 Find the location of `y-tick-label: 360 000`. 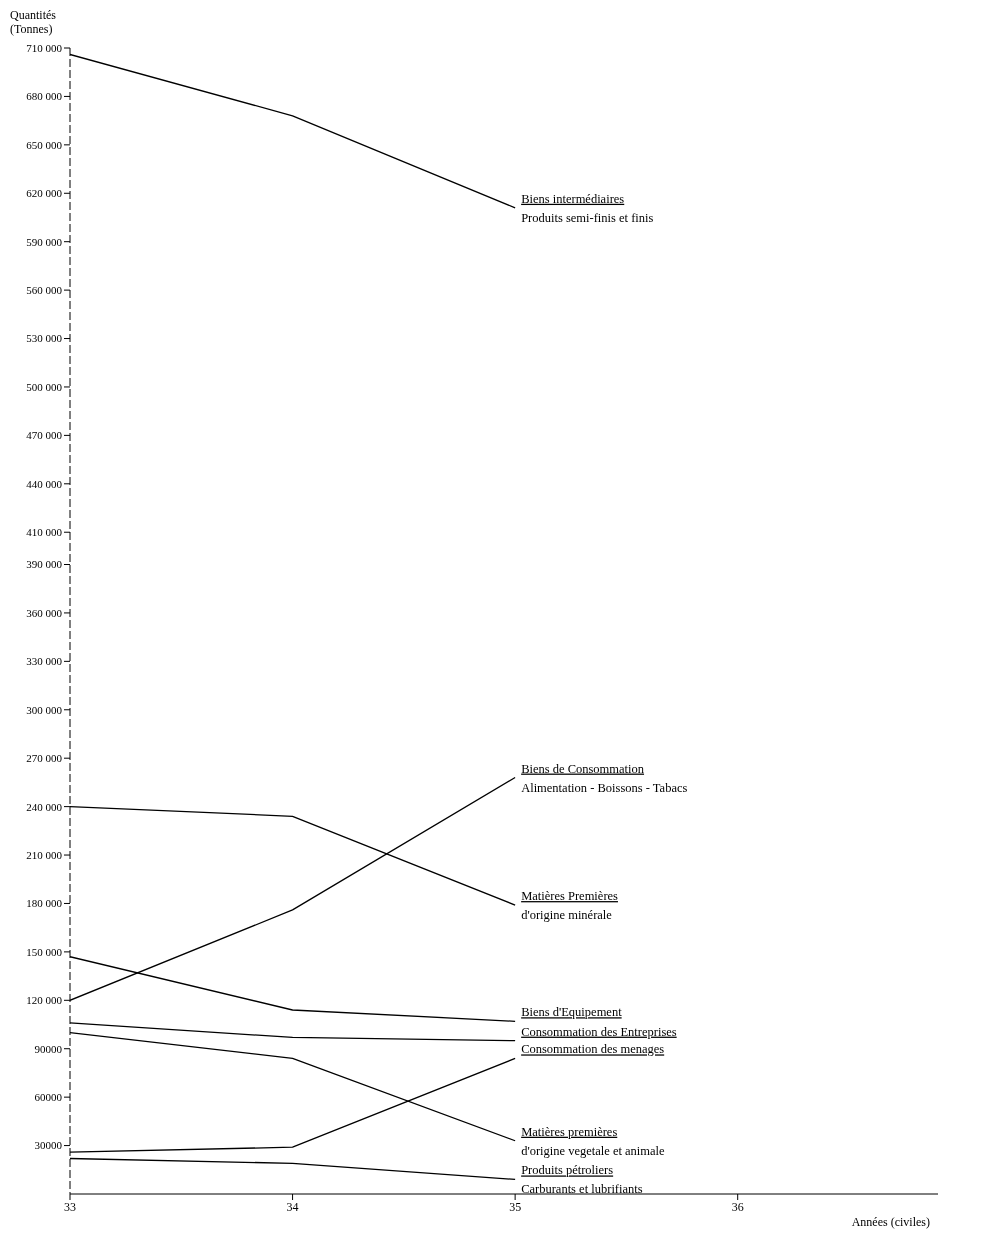

y-tick-label: 360 000 is located at coordinates (44, 612).